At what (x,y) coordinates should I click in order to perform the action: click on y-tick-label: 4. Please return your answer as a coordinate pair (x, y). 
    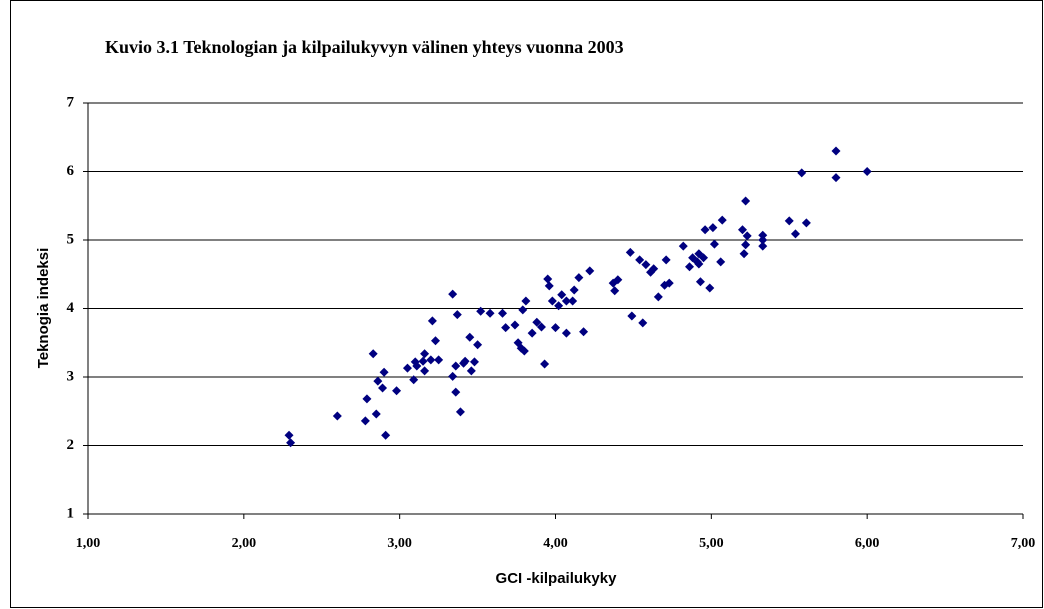
    Looking at the image, I should click on (71, 308).